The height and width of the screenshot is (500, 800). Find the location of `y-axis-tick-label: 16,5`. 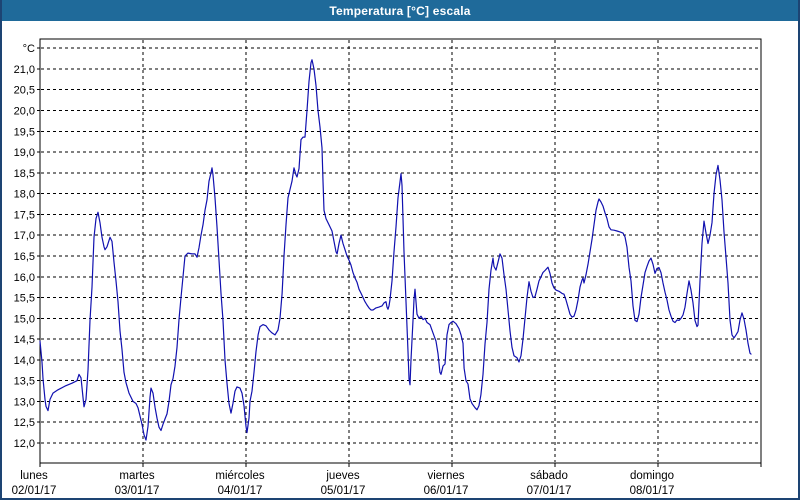

y-axis-tick-label: 16,5 is located at coordinates (24, 257).